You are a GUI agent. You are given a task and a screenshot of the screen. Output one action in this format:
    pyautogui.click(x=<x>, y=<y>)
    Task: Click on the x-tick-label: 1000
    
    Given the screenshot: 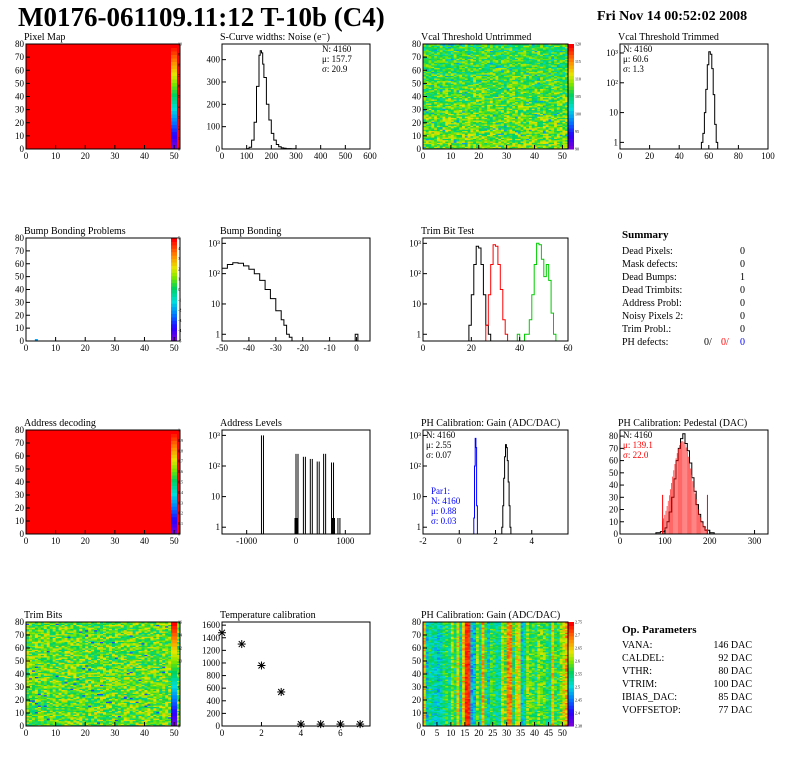 What is the action you would take?
    pyautogui.click(x=345, y=541)
    